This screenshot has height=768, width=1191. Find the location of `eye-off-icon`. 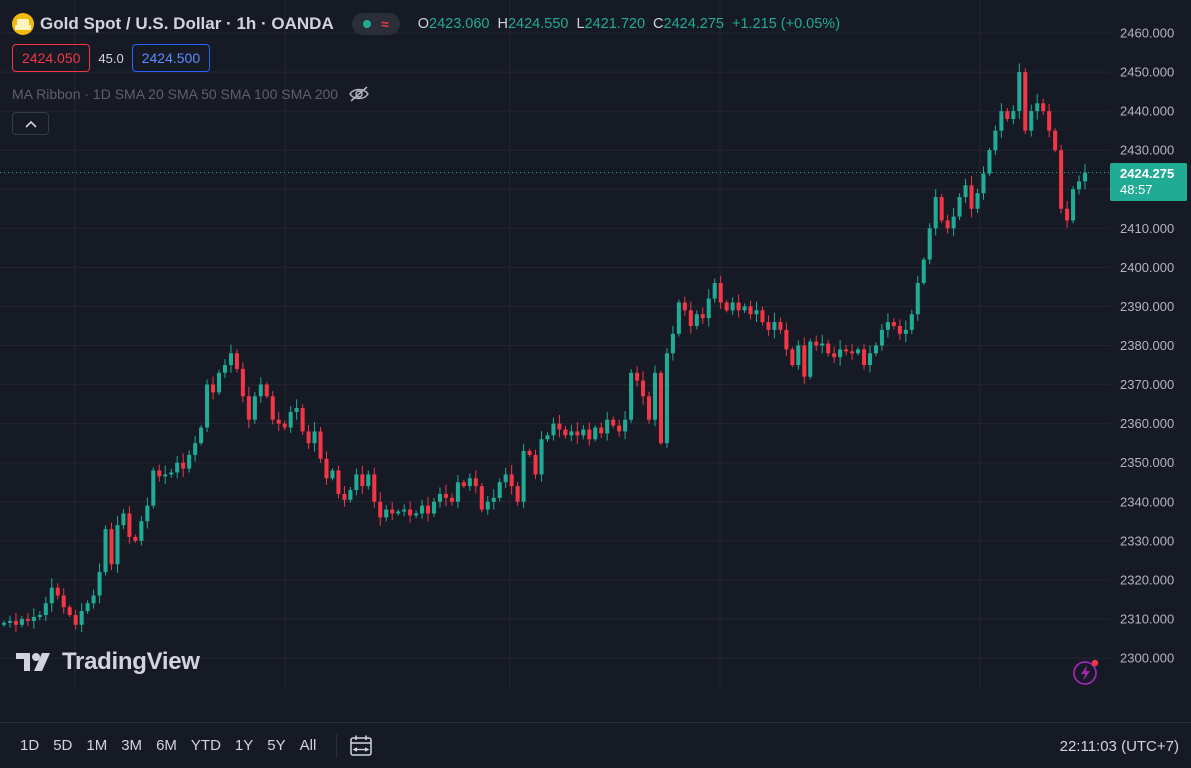

eye-off-icon is located at coordinates (359, 94).